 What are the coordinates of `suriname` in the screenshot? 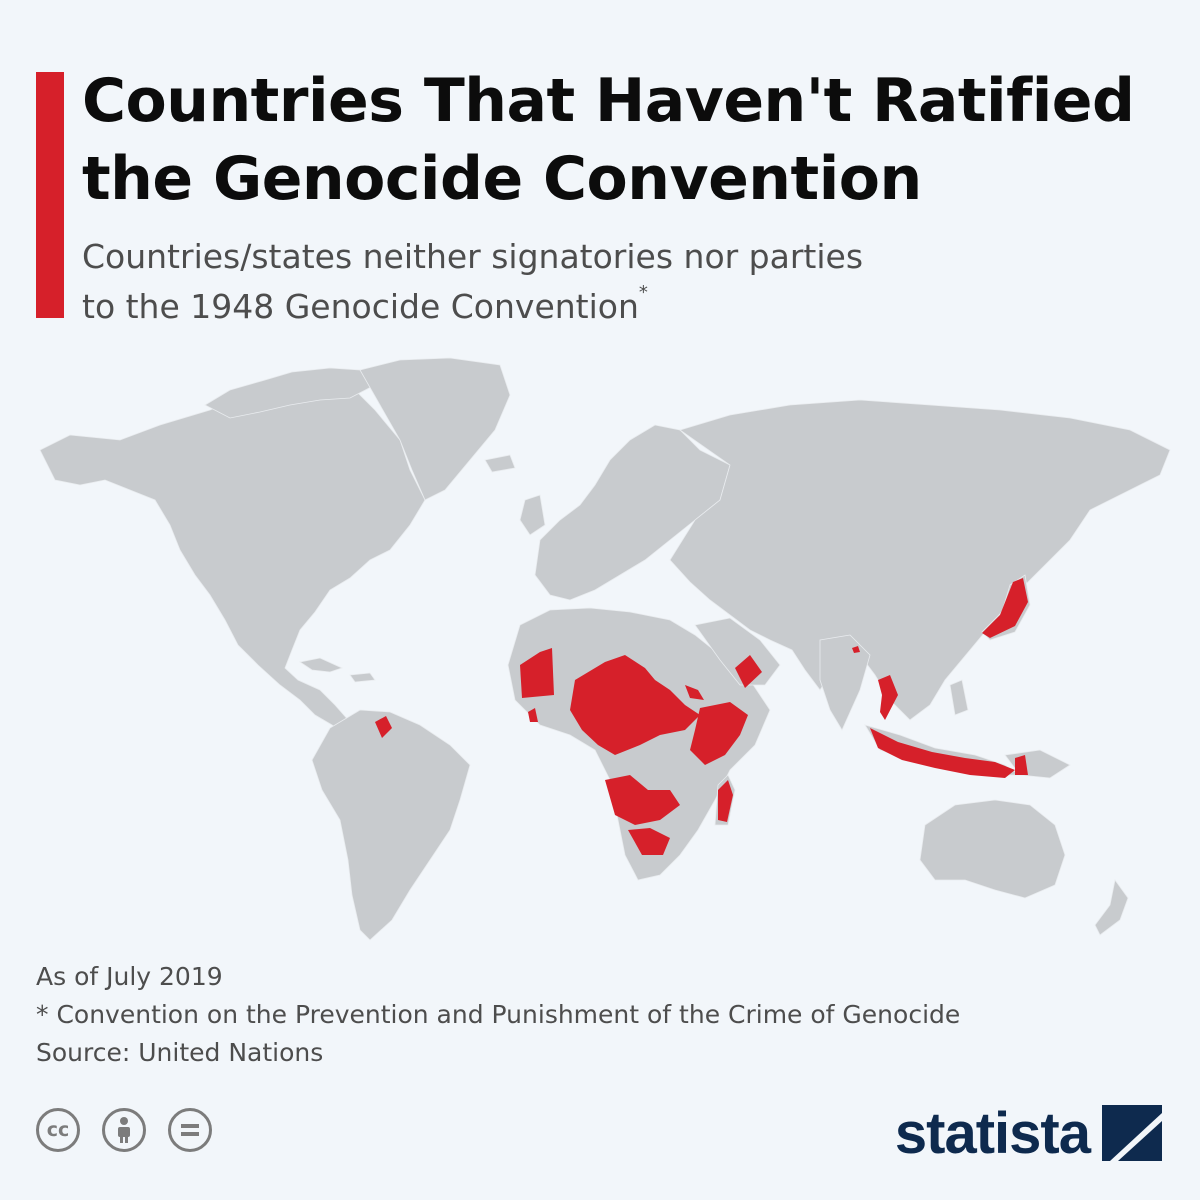 It's located at (383, 727).